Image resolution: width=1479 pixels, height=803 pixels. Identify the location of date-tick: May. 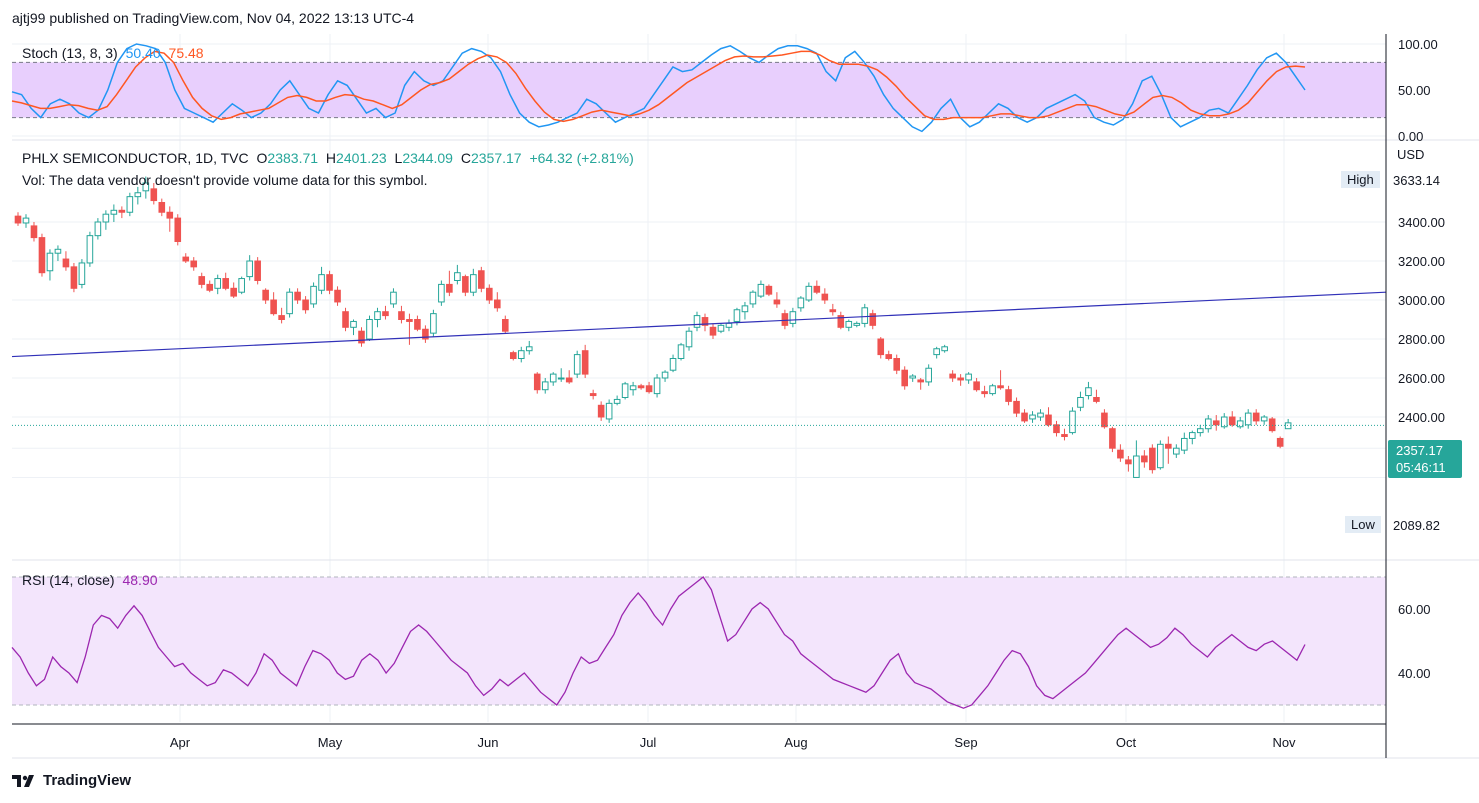
(330, 742).